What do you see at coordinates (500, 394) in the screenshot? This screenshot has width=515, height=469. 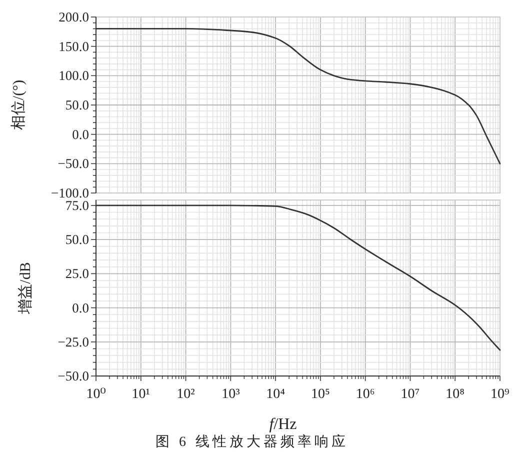 I see `x-tick-label: 10⁹` at bounding box center [500, 394].